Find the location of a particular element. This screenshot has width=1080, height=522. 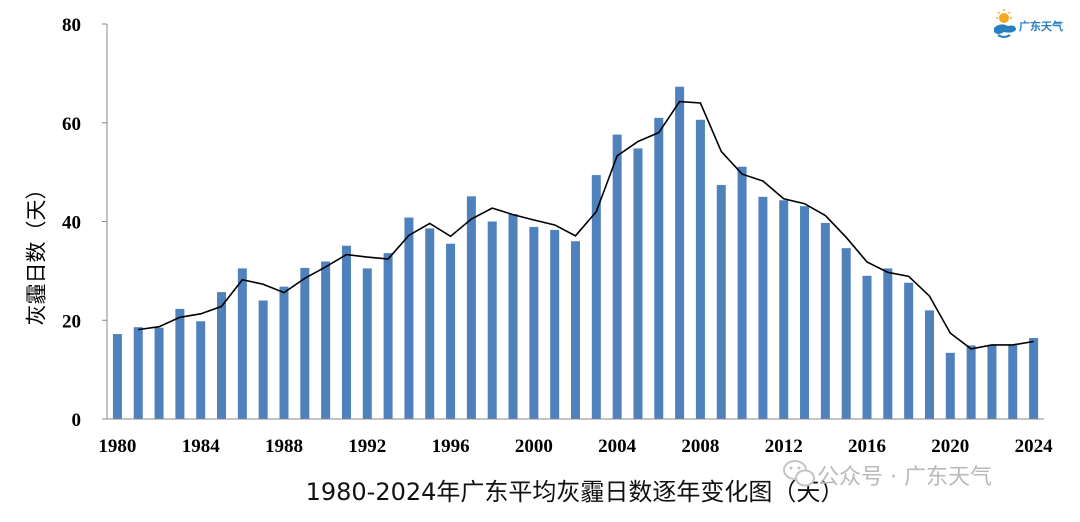

bar-2017 is located at coordinates (888, 343).